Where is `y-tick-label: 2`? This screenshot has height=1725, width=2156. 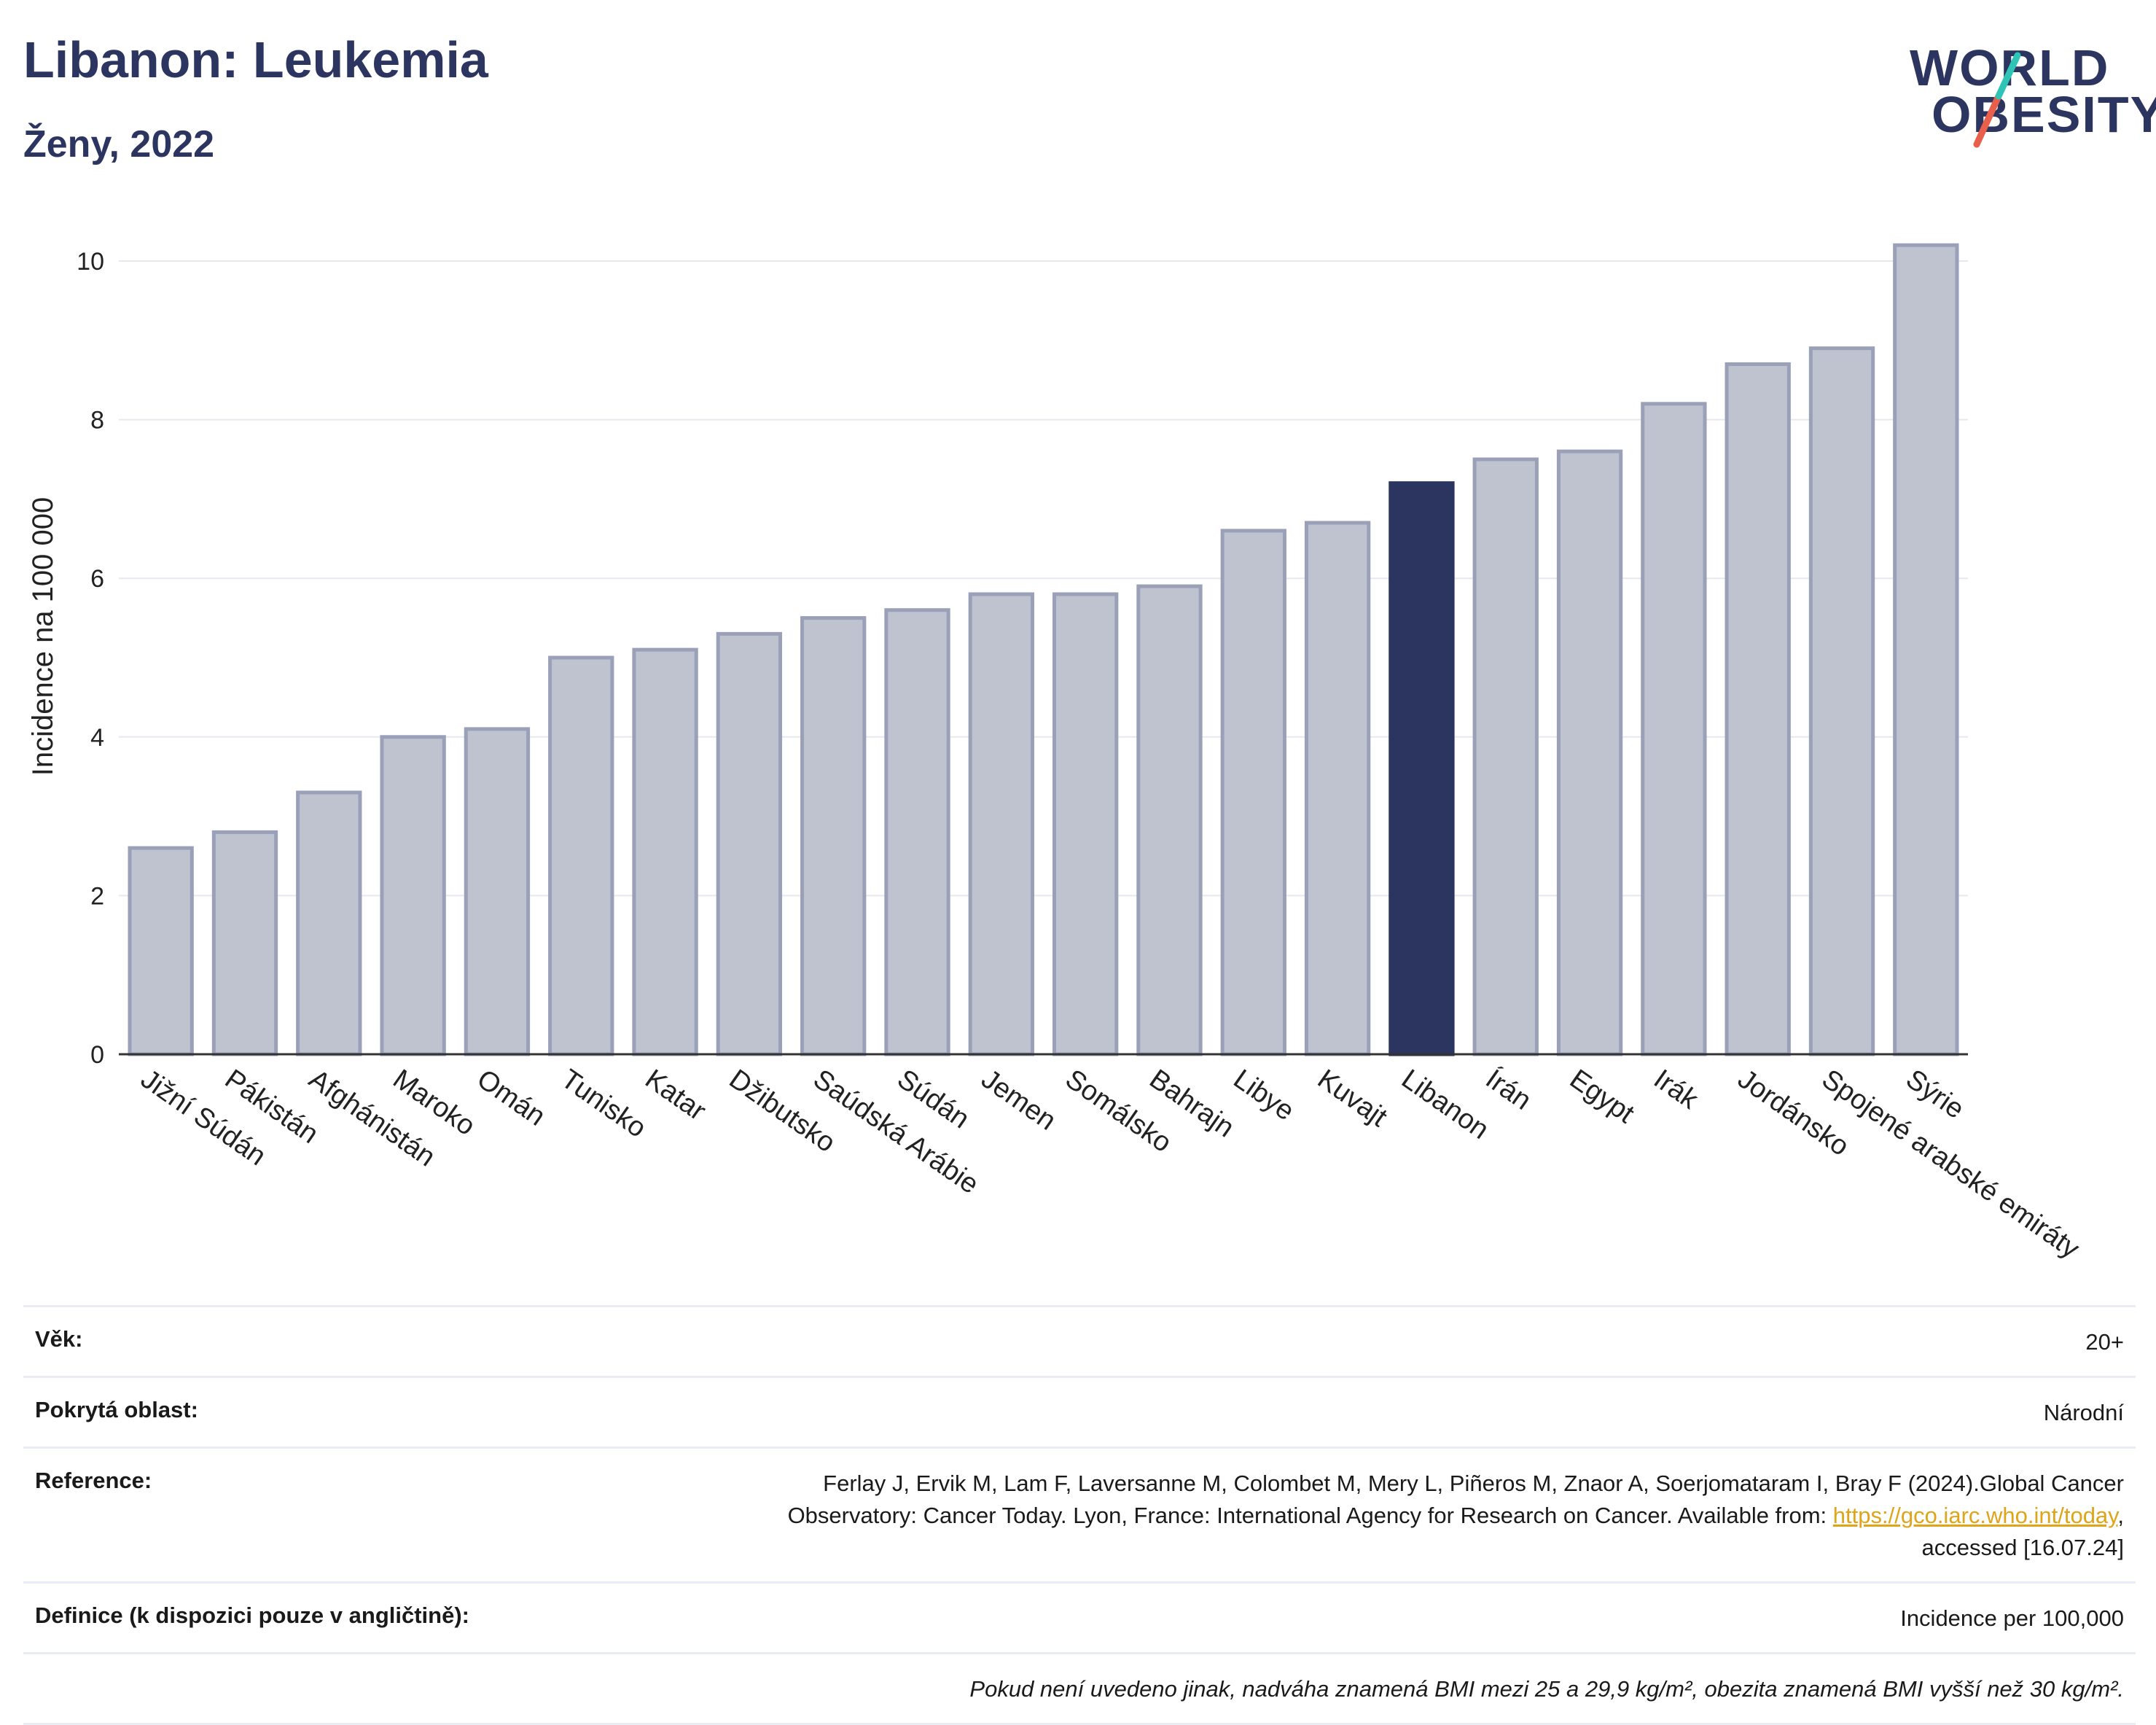 y-tick-label: 2 is located at coordinates (97, 896).